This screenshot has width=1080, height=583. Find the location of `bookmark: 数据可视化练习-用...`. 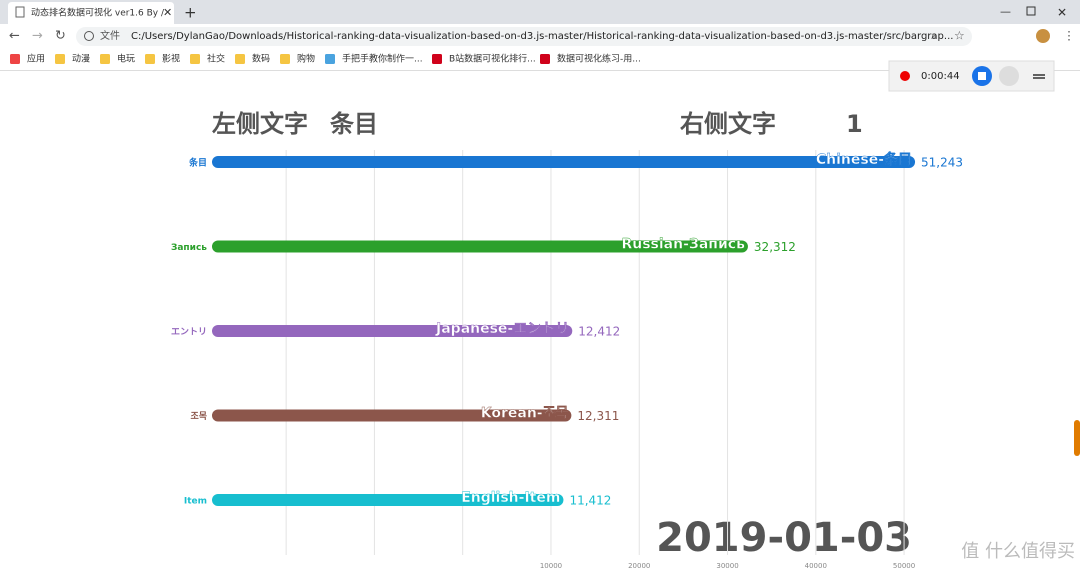

bookmark: 数据可视化练习-用... is located at coordinates (599, 59).